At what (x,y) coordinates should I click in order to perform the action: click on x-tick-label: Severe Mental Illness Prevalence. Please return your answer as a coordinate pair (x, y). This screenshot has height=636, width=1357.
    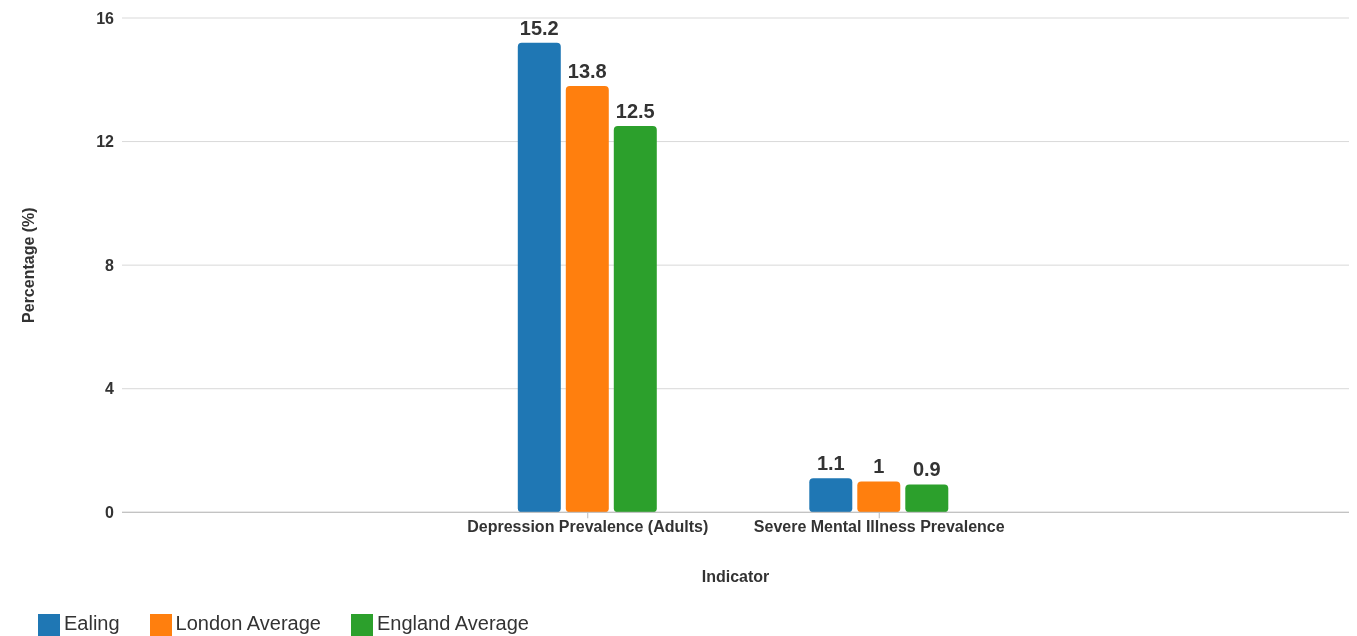
    Looking at the image, I should click on (879, 526).